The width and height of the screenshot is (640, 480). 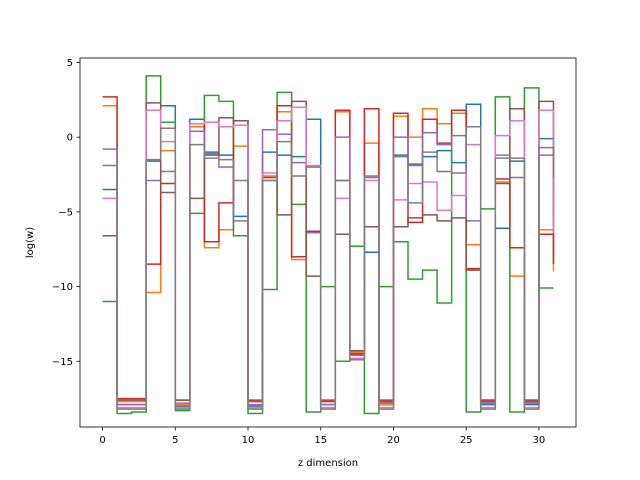 What do you see at coordinates (30, 242) in the screenshot?
I see `y-axis-label: log(w)` at bounding box center [30, 242].